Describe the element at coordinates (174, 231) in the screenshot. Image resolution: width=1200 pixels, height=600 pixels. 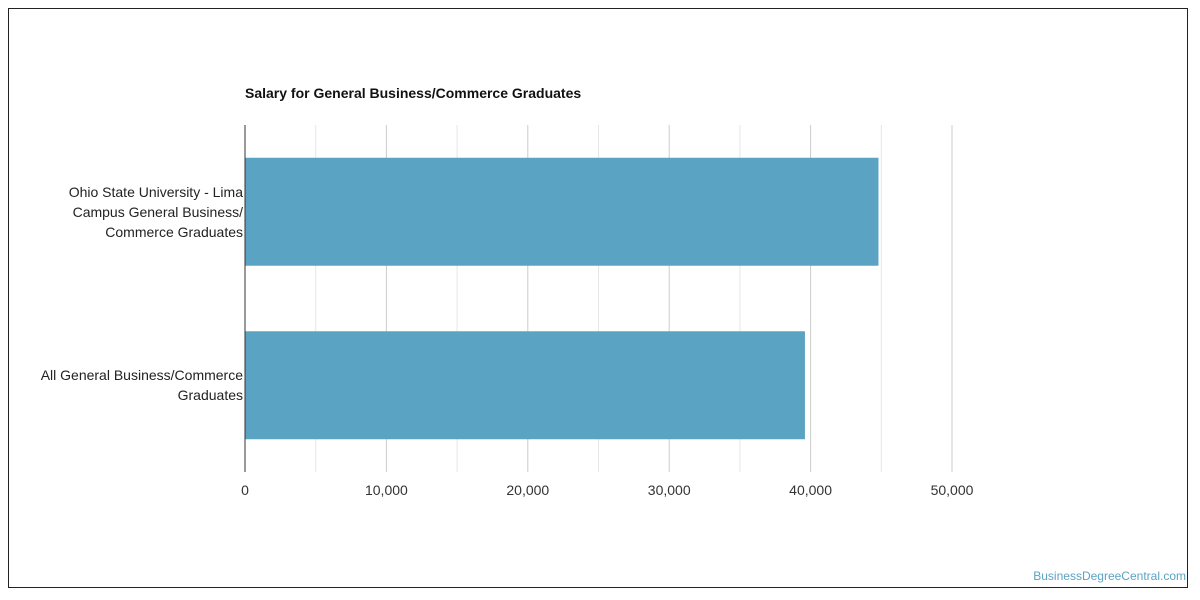
I see `category-label-line: Commerce Graduates` at that location.